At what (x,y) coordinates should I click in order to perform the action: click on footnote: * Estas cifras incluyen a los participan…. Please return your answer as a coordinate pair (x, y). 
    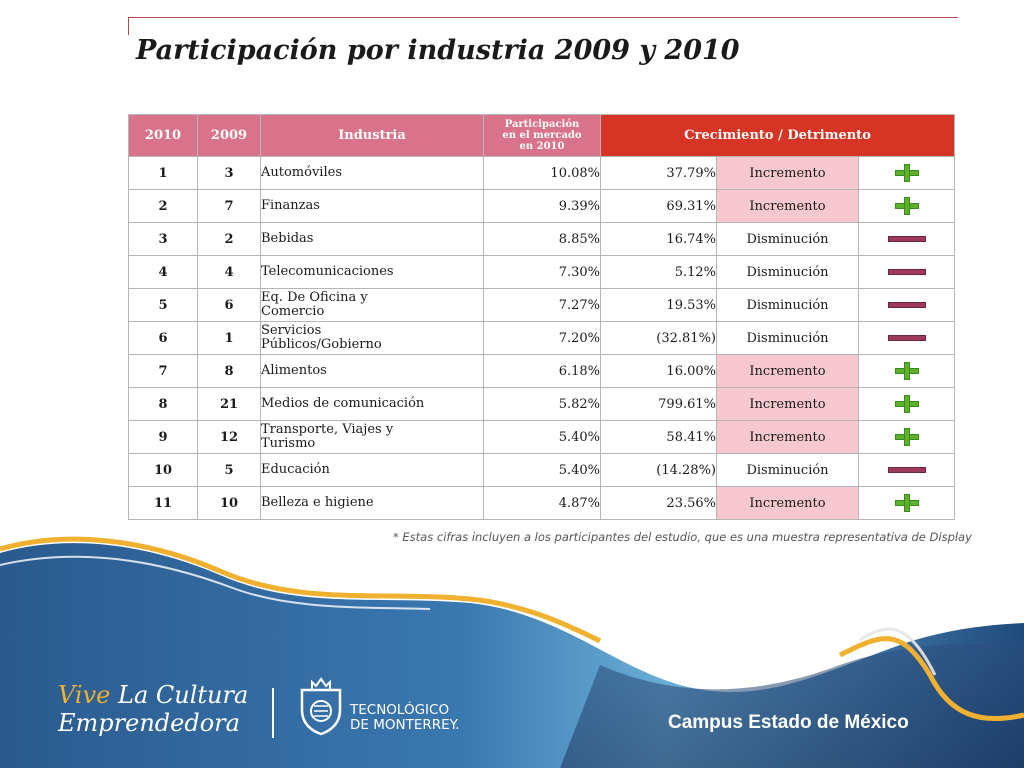
    Looking at the image, I should click on (682, 537).